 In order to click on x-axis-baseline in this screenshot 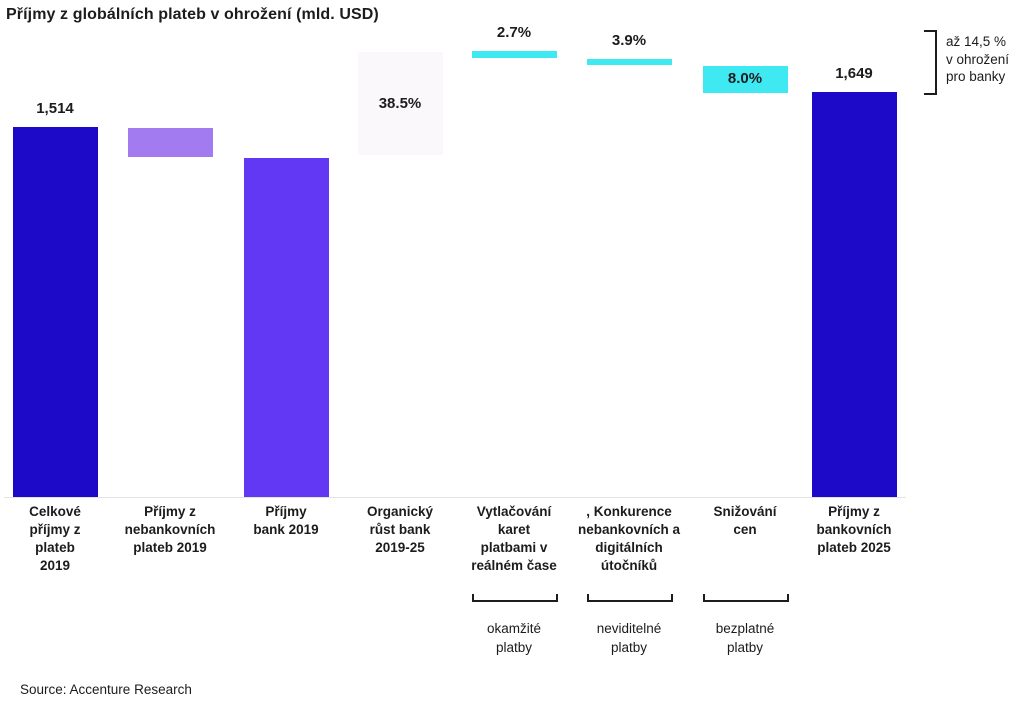, I will do `click(455, 497)`.